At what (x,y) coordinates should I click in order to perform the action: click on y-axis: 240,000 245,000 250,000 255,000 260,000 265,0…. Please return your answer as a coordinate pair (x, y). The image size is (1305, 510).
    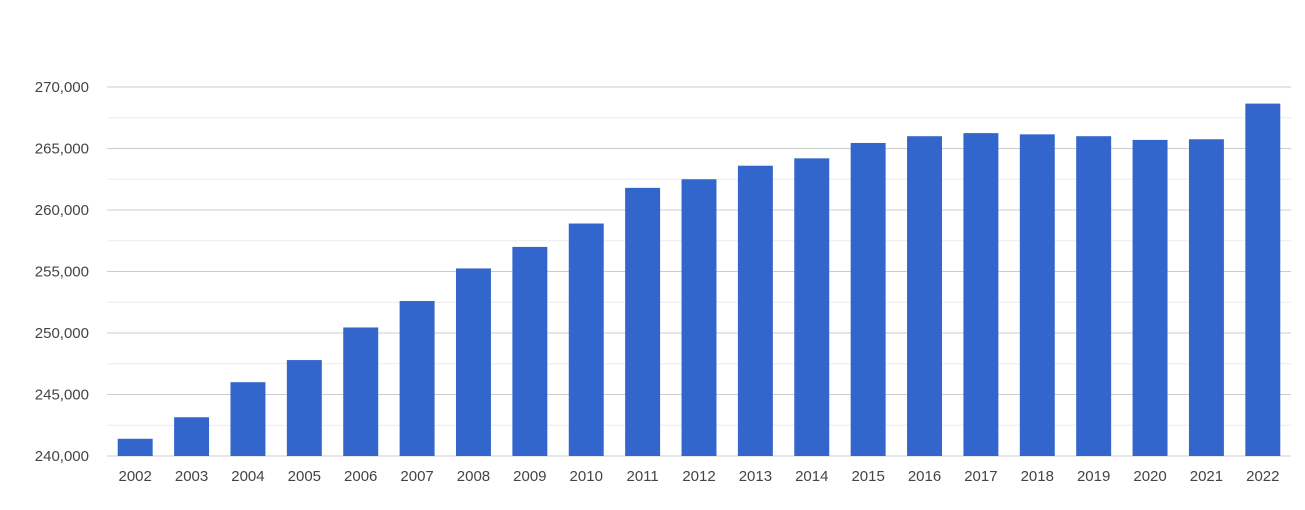
    Looking at the image, I should click on (62, 272).